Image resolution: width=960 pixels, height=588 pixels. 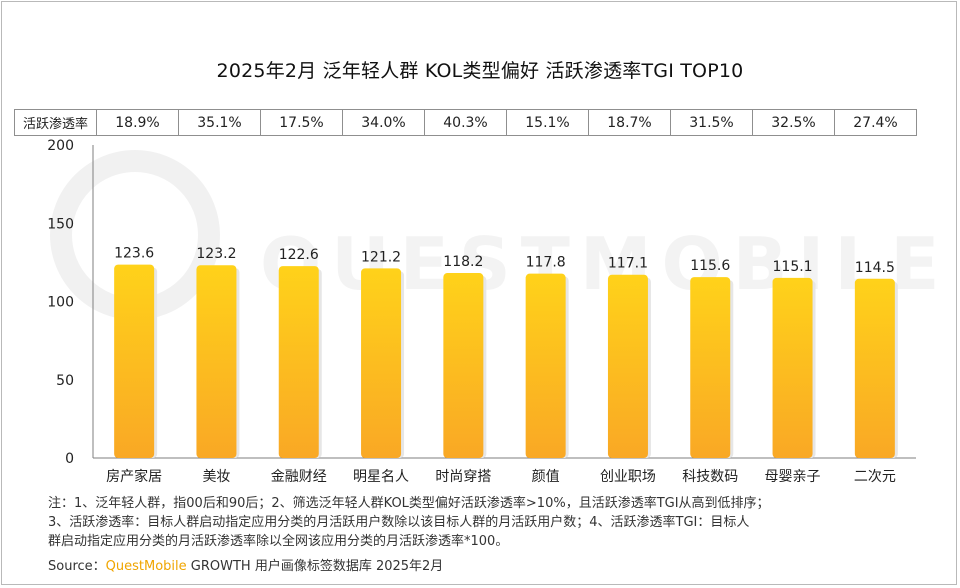 What do you see at coordinates (547, 122) in the screenshot?
I see `table-cell: 15.1%` at bounding box center [547, 122].